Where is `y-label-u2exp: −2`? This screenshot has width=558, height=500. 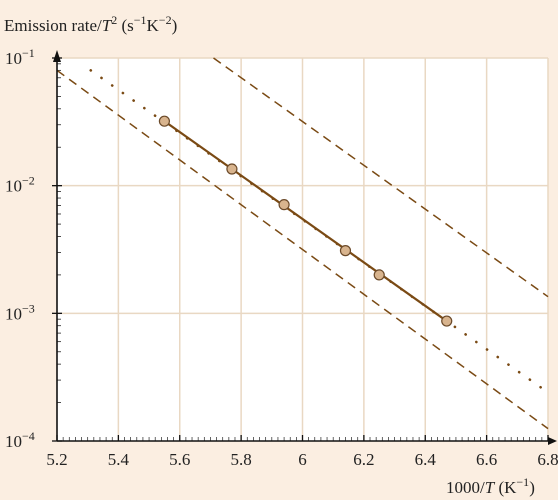 y-label-u2exp: −2 is located at coordinates (165, 20).